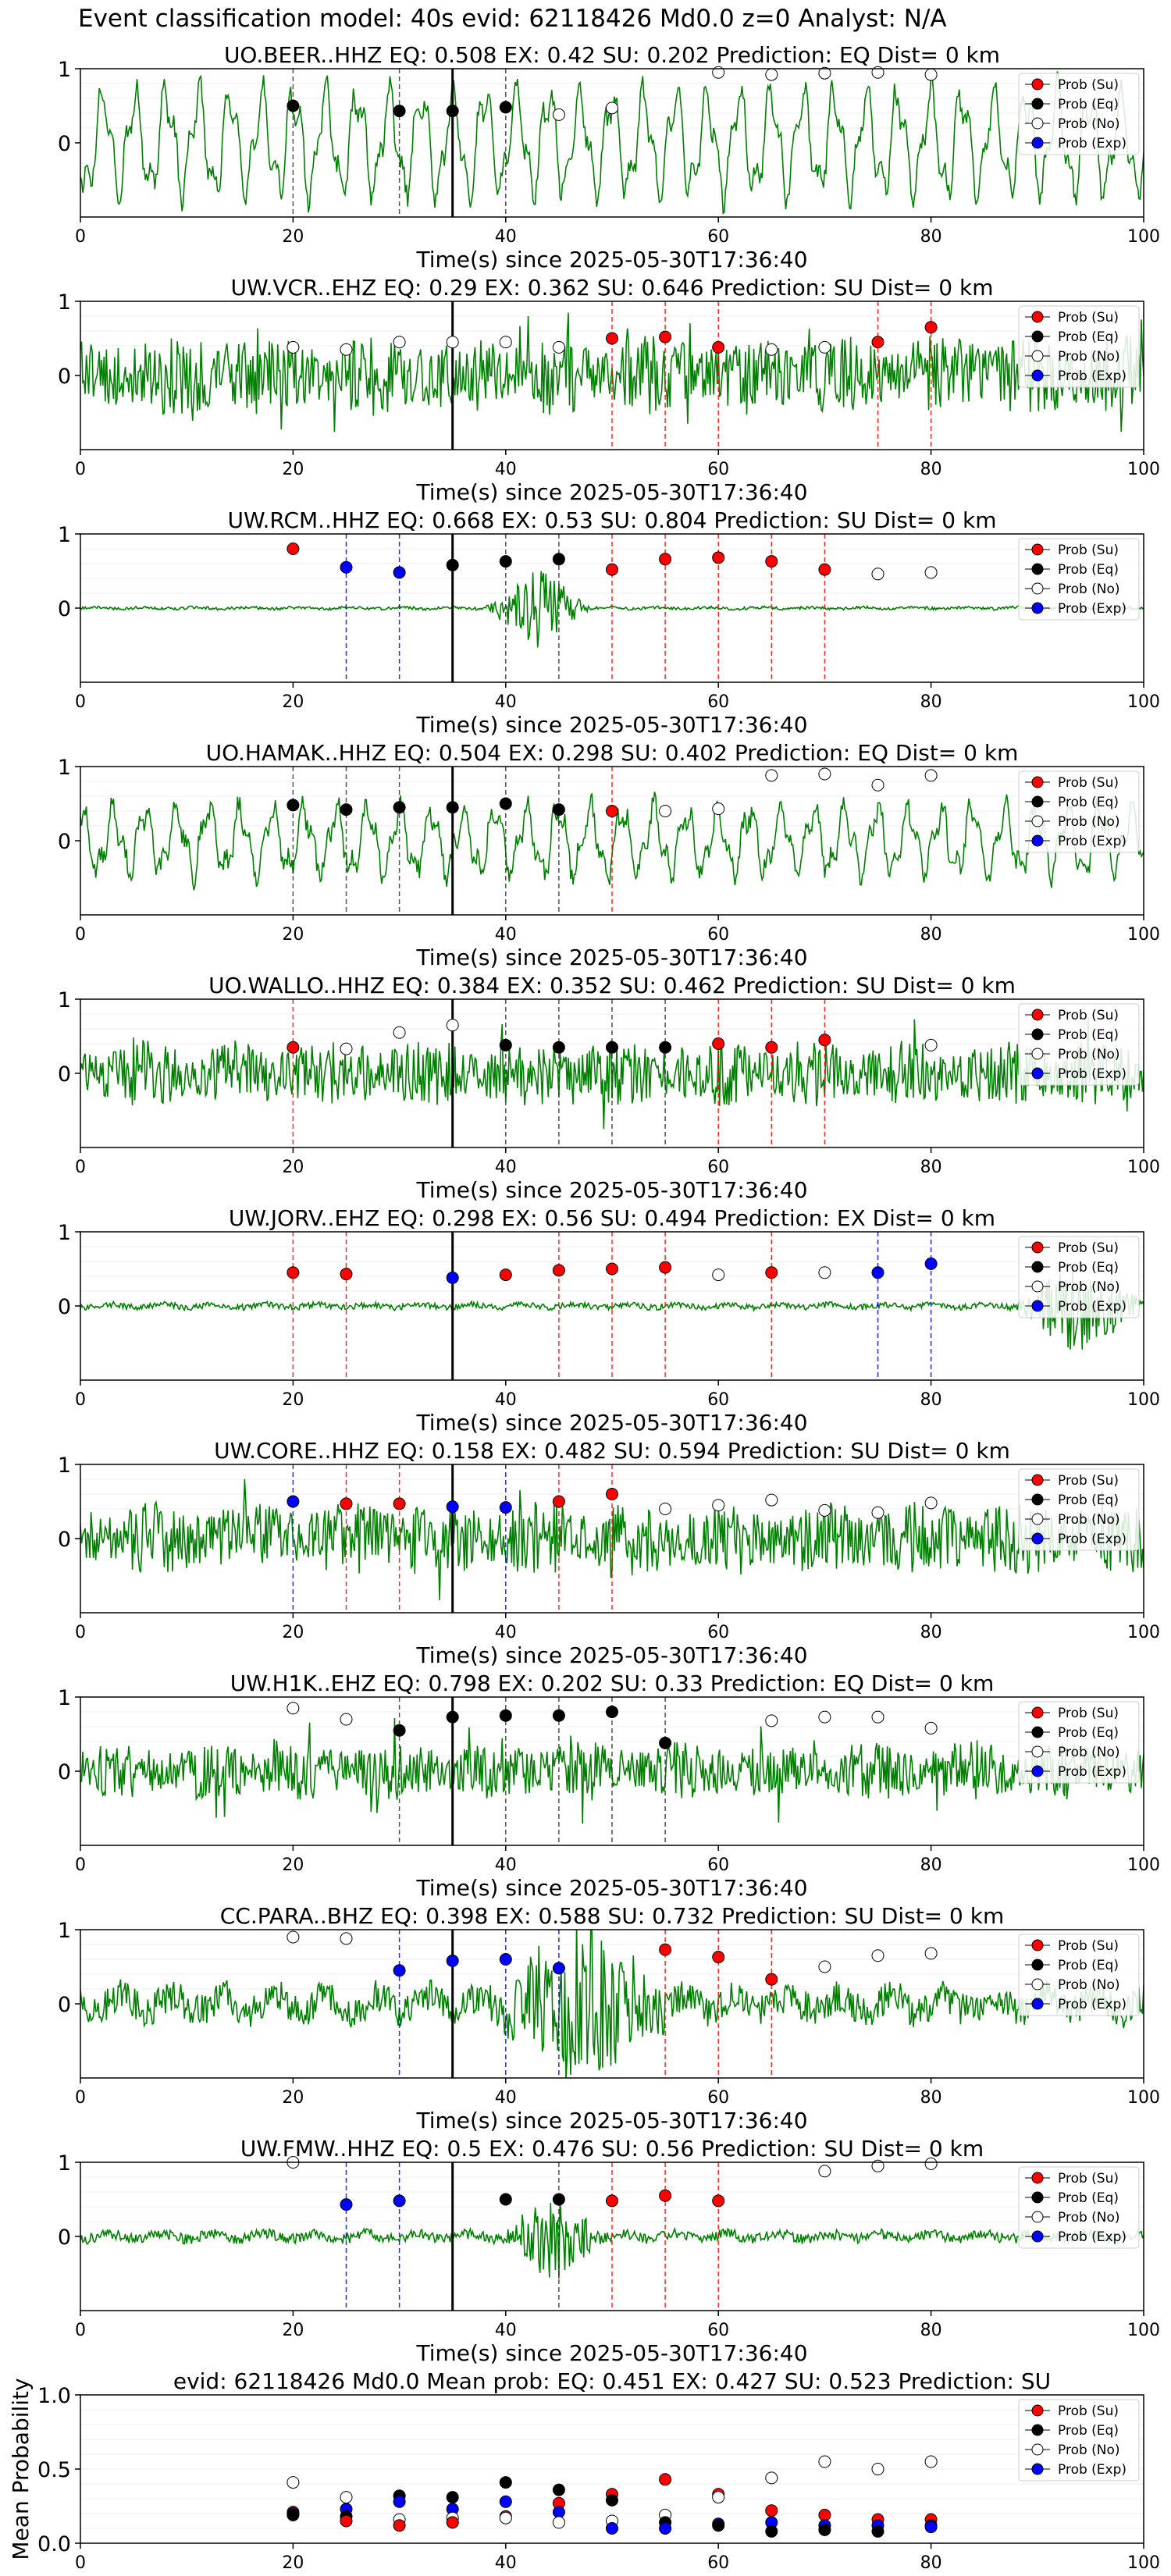 Image resolution: width=1171 pixels, height=2576 pixels. What do you see at coordinates (64, 1000) in the screenshot?
I see `y-tick-label: 1` at bounding box center [64, 1000].